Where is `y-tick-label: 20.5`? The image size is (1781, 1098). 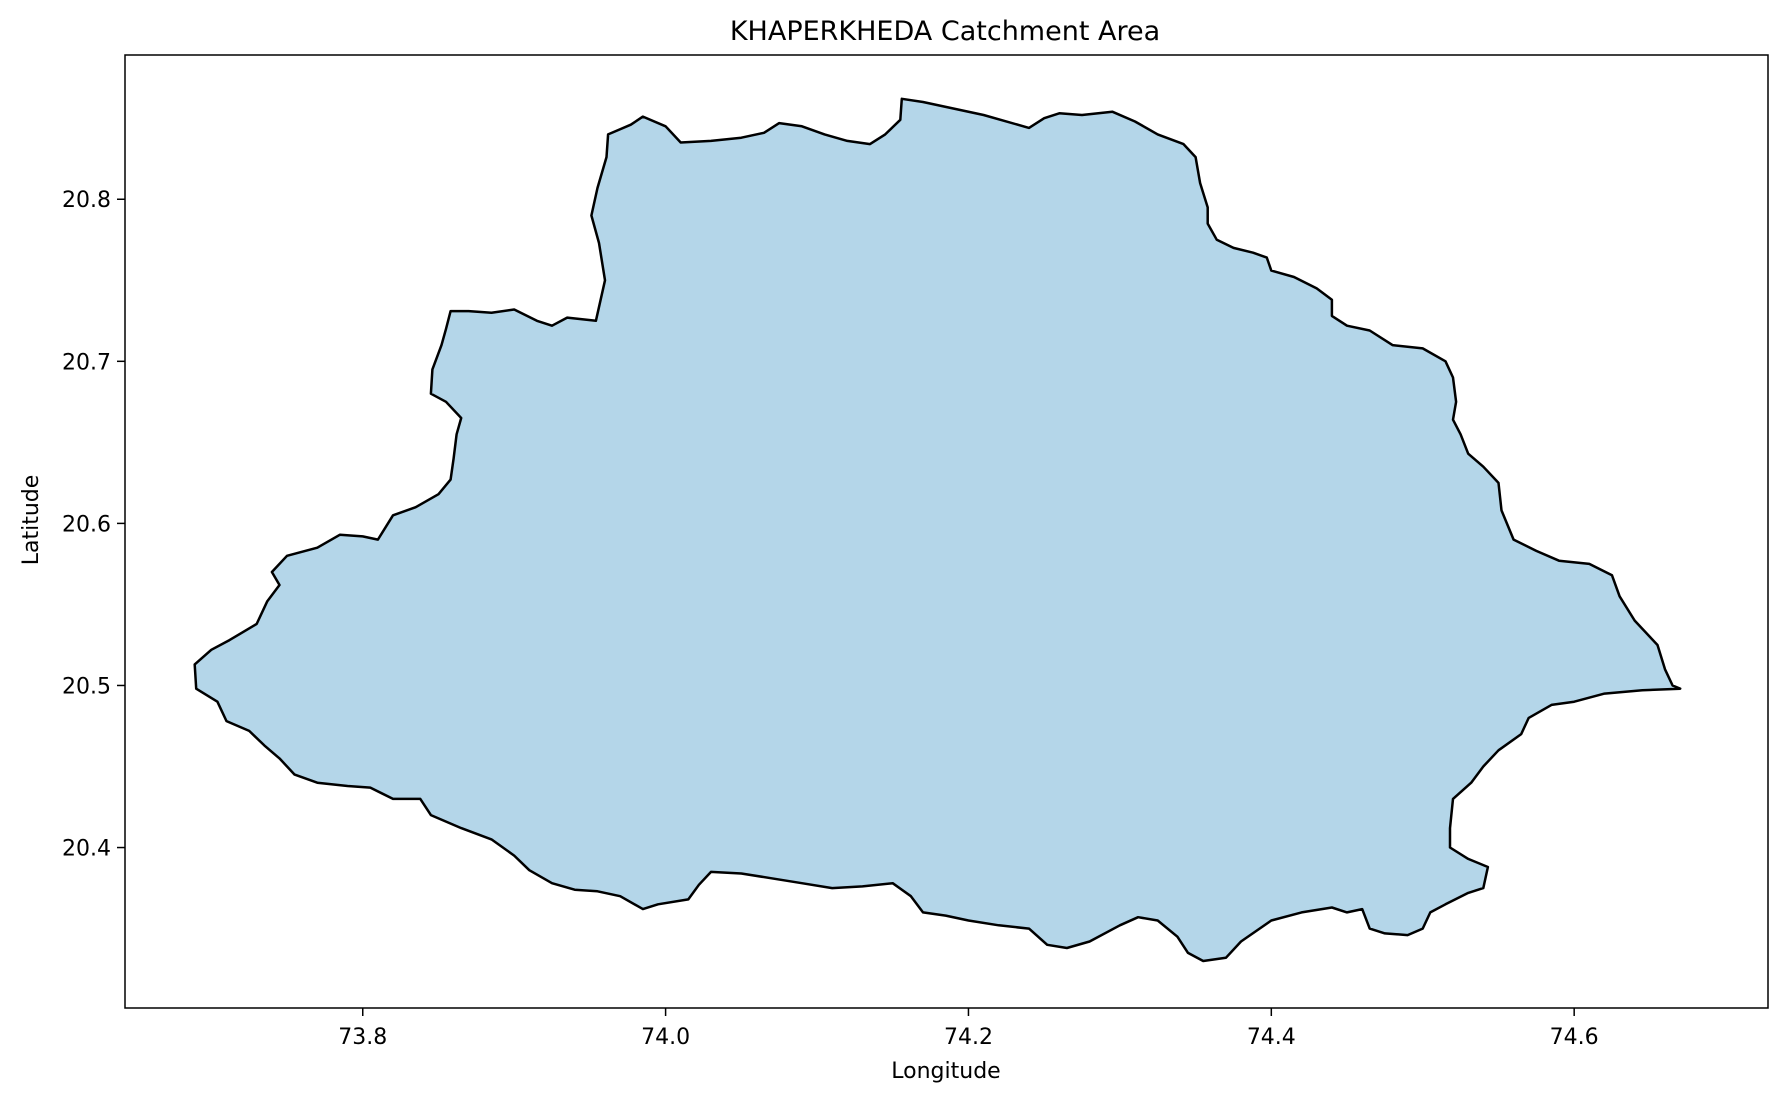
y-tick-label: 20.5 is located at coordinates (86, 686).